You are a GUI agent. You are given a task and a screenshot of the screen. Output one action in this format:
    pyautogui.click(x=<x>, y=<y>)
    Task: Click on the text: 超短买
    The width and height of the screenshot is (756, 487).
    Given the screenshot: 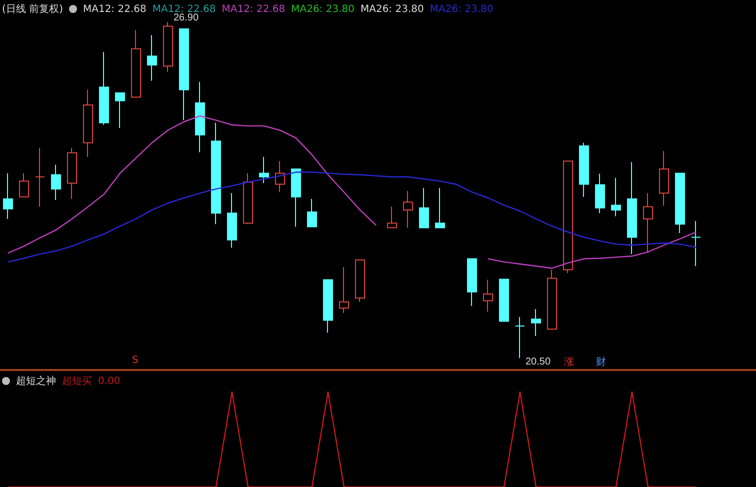 What is the action you would take?
    pyautogui.click(x=77, y=381)
    